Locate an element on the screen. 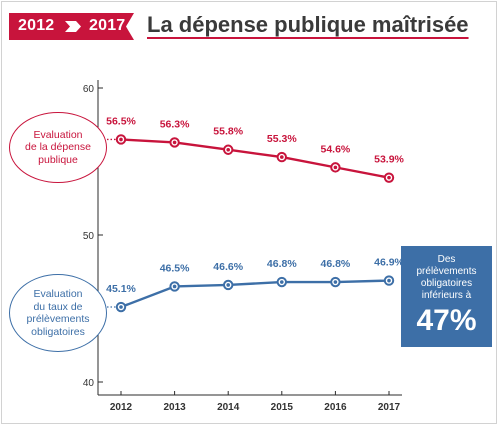  spending-data-label: 56.3% is located at coordinates (175, 124).